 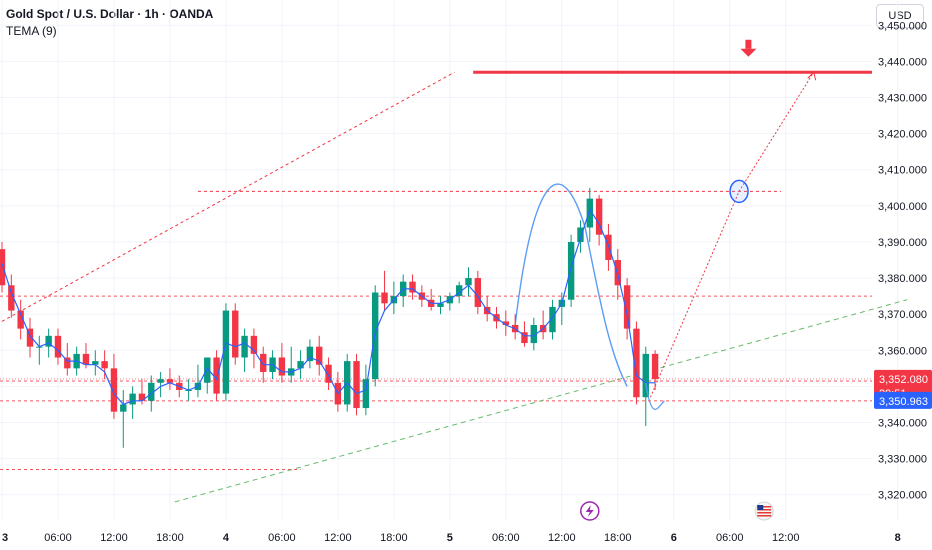 What do you see at coordinates (739, 191) in the screenshot?
I see `target-circle` at bounding box center [739, 191].